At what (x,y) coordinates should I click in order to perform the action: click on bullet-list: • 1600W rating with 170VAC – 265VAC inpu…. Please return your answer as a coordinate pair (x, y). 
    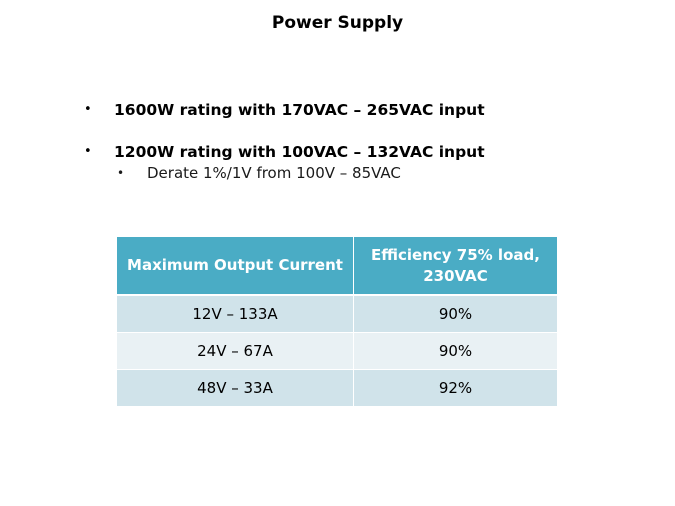
    Looking at the image, I should click on (364, 142).